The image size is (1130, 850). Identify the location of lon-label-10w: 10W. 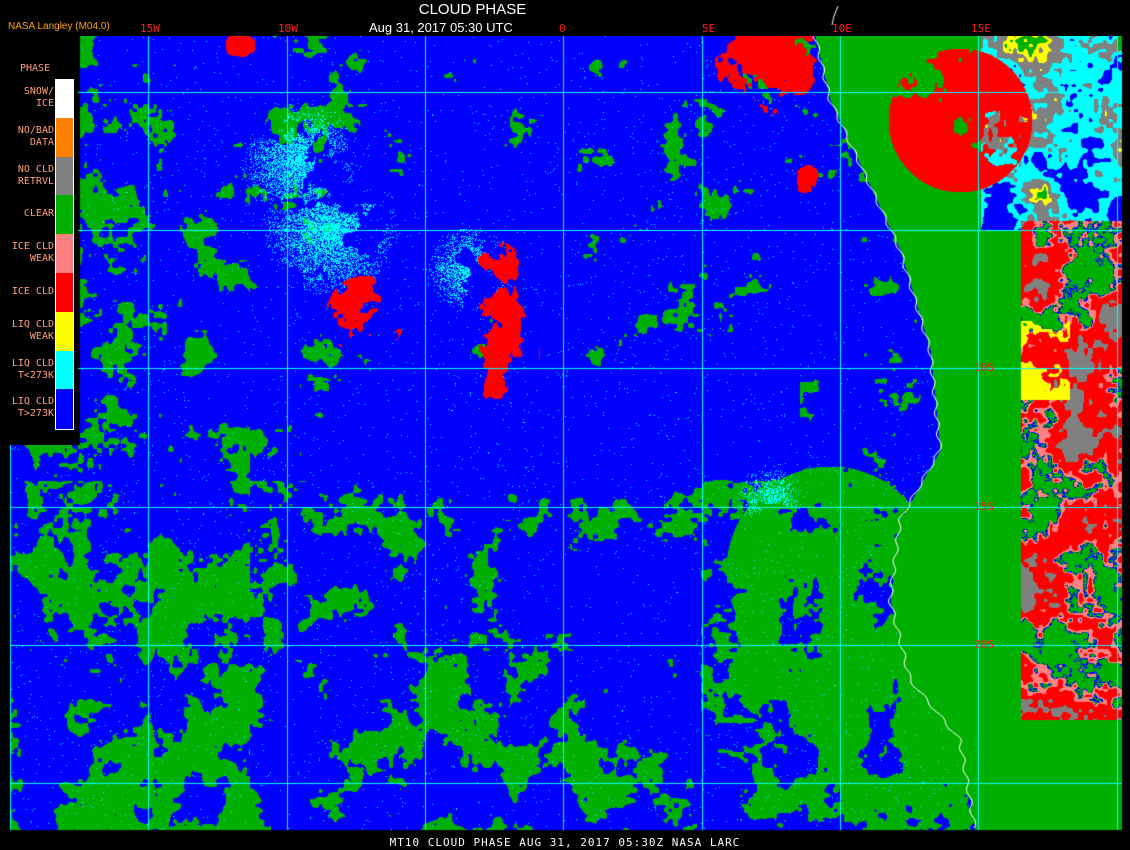
(288, 28).